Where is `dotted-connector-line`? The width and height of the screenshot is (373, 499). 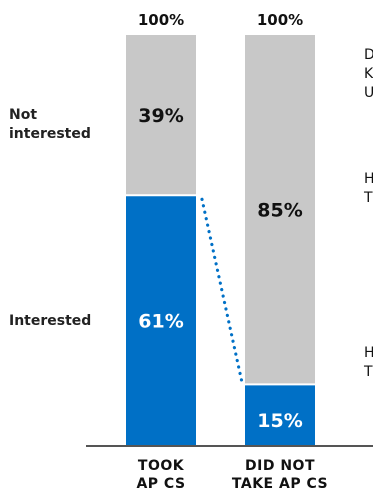
dotted-connector-line is located at coordinates (222, 290).